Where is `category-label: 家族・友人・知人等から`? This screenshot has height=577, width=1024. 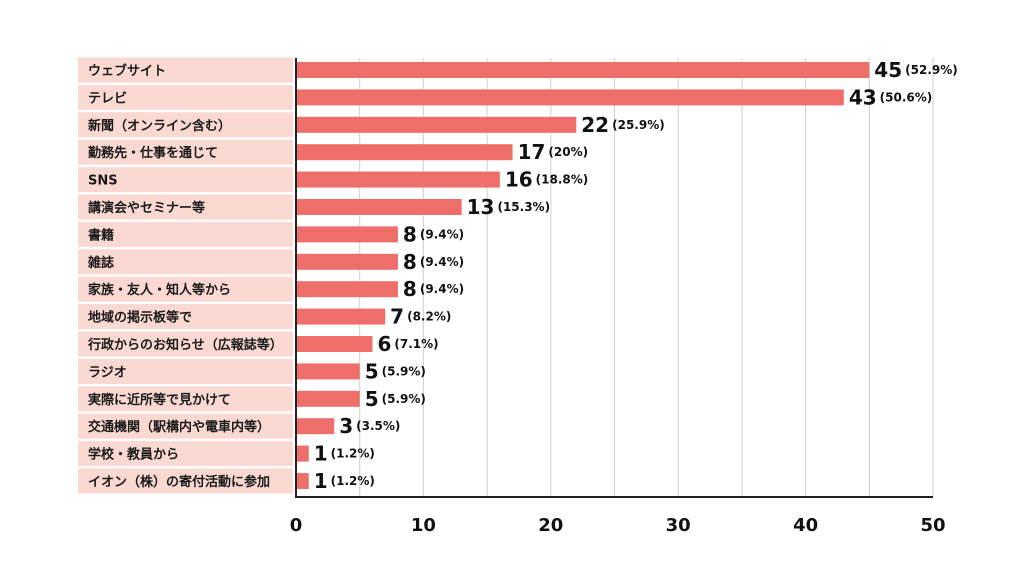
category-label: 家族・友人・知人等から is located at coordinates (159, 290).